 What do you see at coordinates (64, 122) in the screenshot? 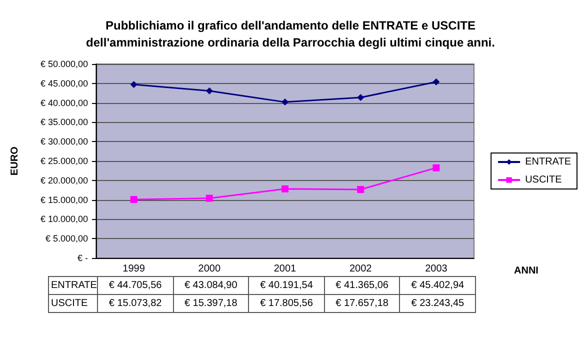
I see `y-tick-label: € 35.000,00` at bounding box center [64, 122].